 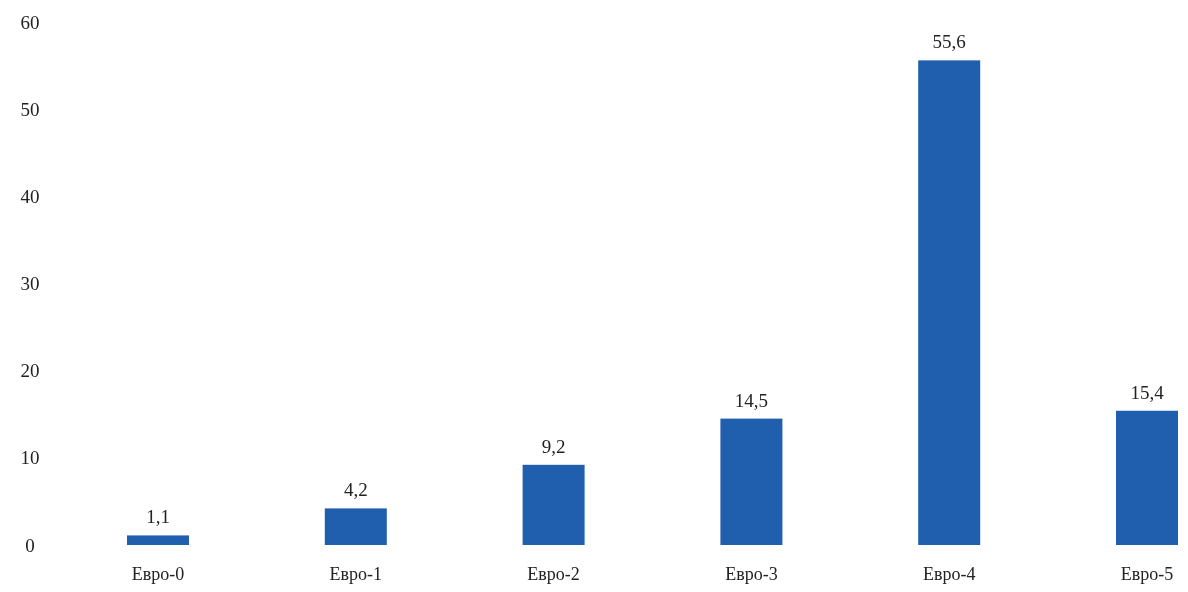 What do you see at coordinates (949, 574) in the screenshot?
I see `x-tick-label: Евро-4` at bounding box center [949, 574].